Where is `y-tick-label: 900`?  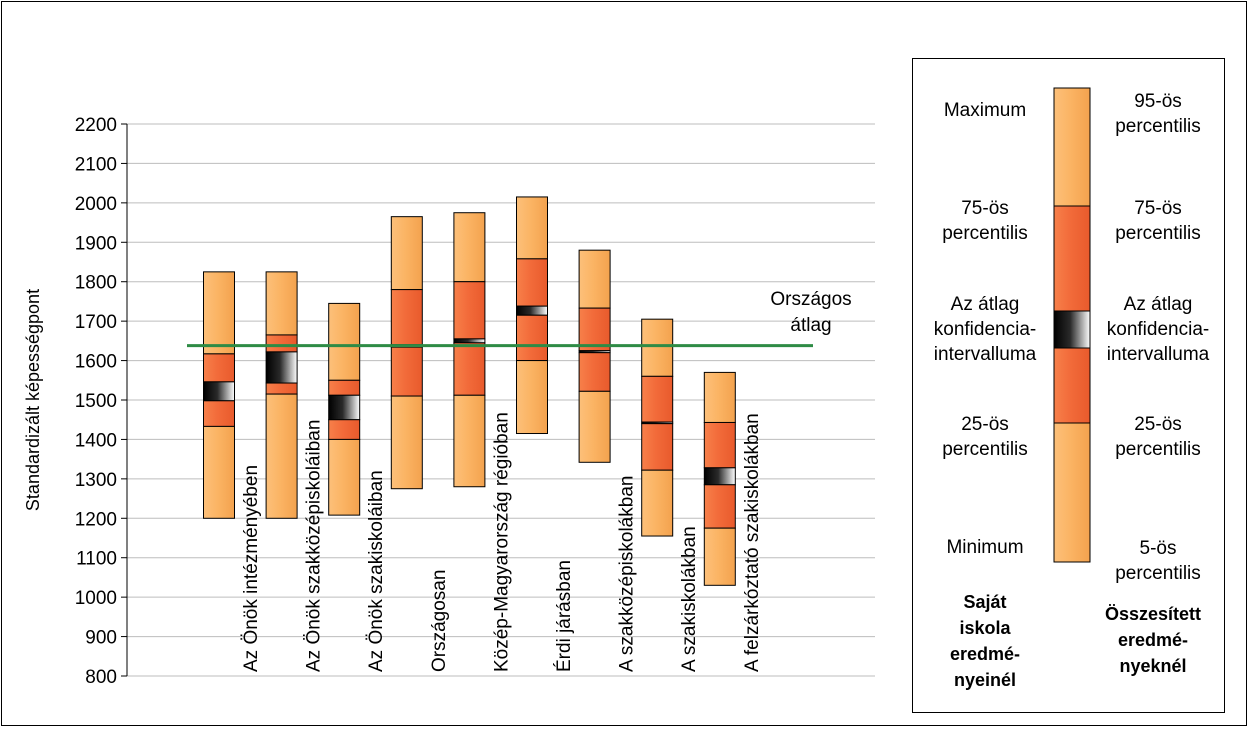 y-tick-label: 900 is located at coordinates (101, 638).